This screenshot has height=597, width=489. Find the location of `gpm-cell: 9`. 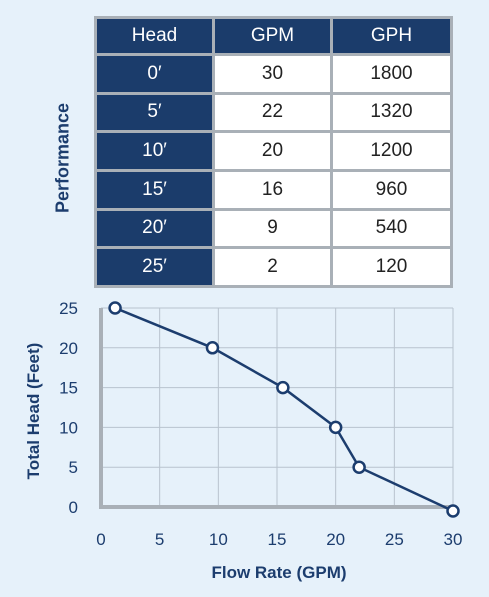

gpm-cell: 9 is located at coordinates (272, 228).